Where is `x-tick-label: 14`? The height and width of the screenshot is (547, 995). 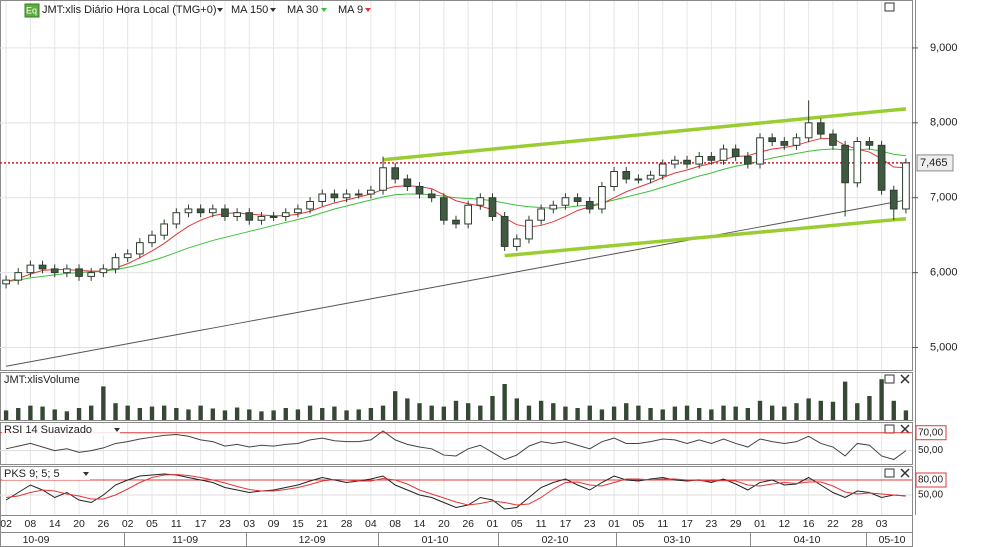 x-tick-label: 14 is located at coordinates (55, 524).